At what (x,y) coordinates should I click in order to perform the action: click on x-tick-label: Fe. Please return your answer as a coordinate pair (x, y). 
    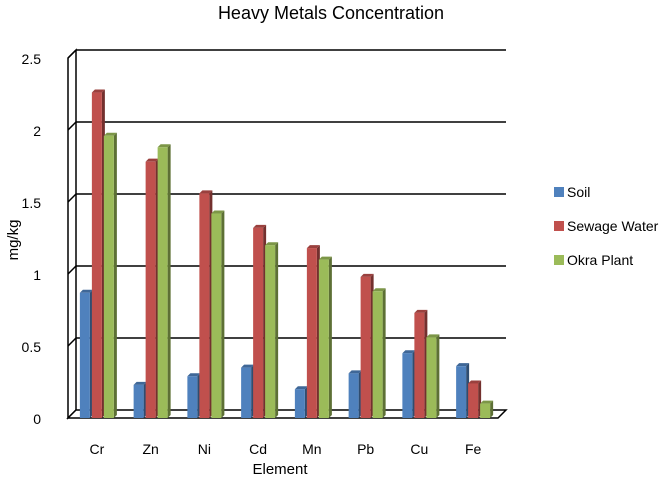
    Looking at the image, I should click on (473, 449).